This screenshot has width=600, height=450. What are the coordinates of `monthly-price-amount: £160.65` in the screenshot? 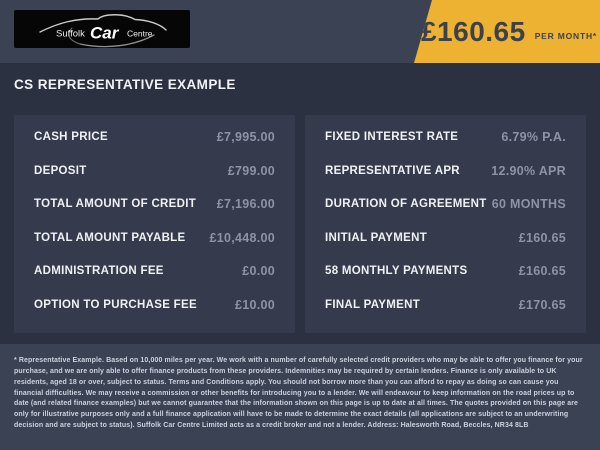 It's located at (473, 31).